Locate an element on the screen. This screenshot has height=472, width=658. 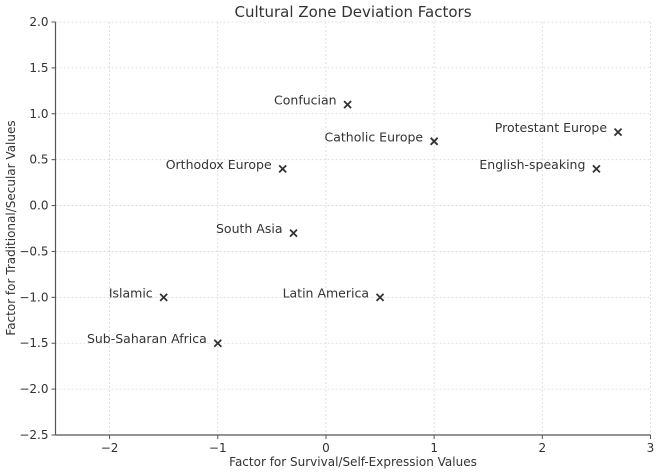
point-label: Confucian is located at coordinates (305, 100).